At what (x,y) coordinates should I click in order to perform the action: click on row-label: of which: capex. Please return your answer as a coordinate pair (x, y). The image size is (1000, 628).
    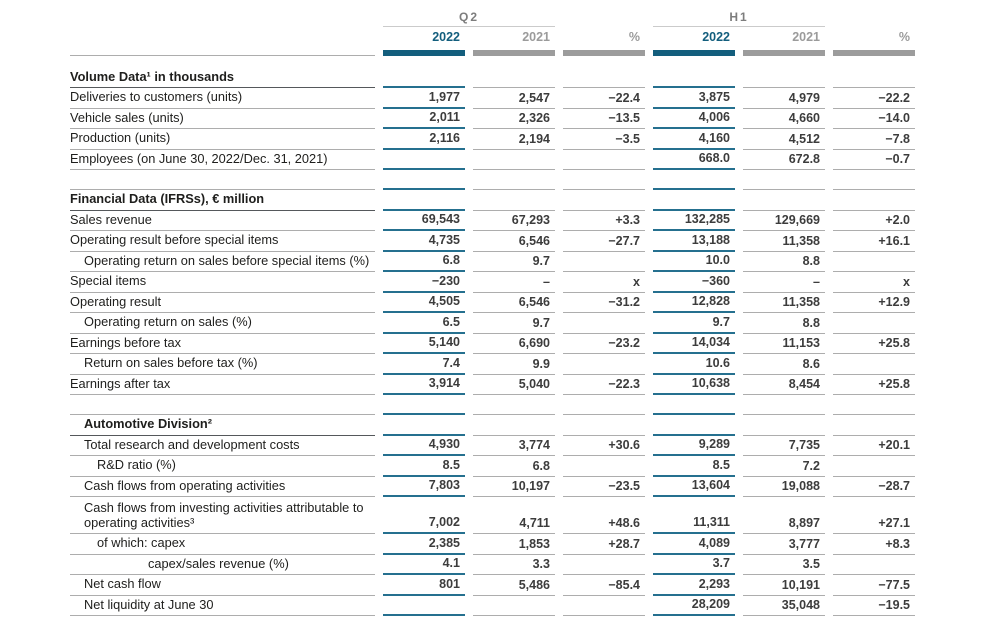
    Looking at the image, I should click on (222, 544).